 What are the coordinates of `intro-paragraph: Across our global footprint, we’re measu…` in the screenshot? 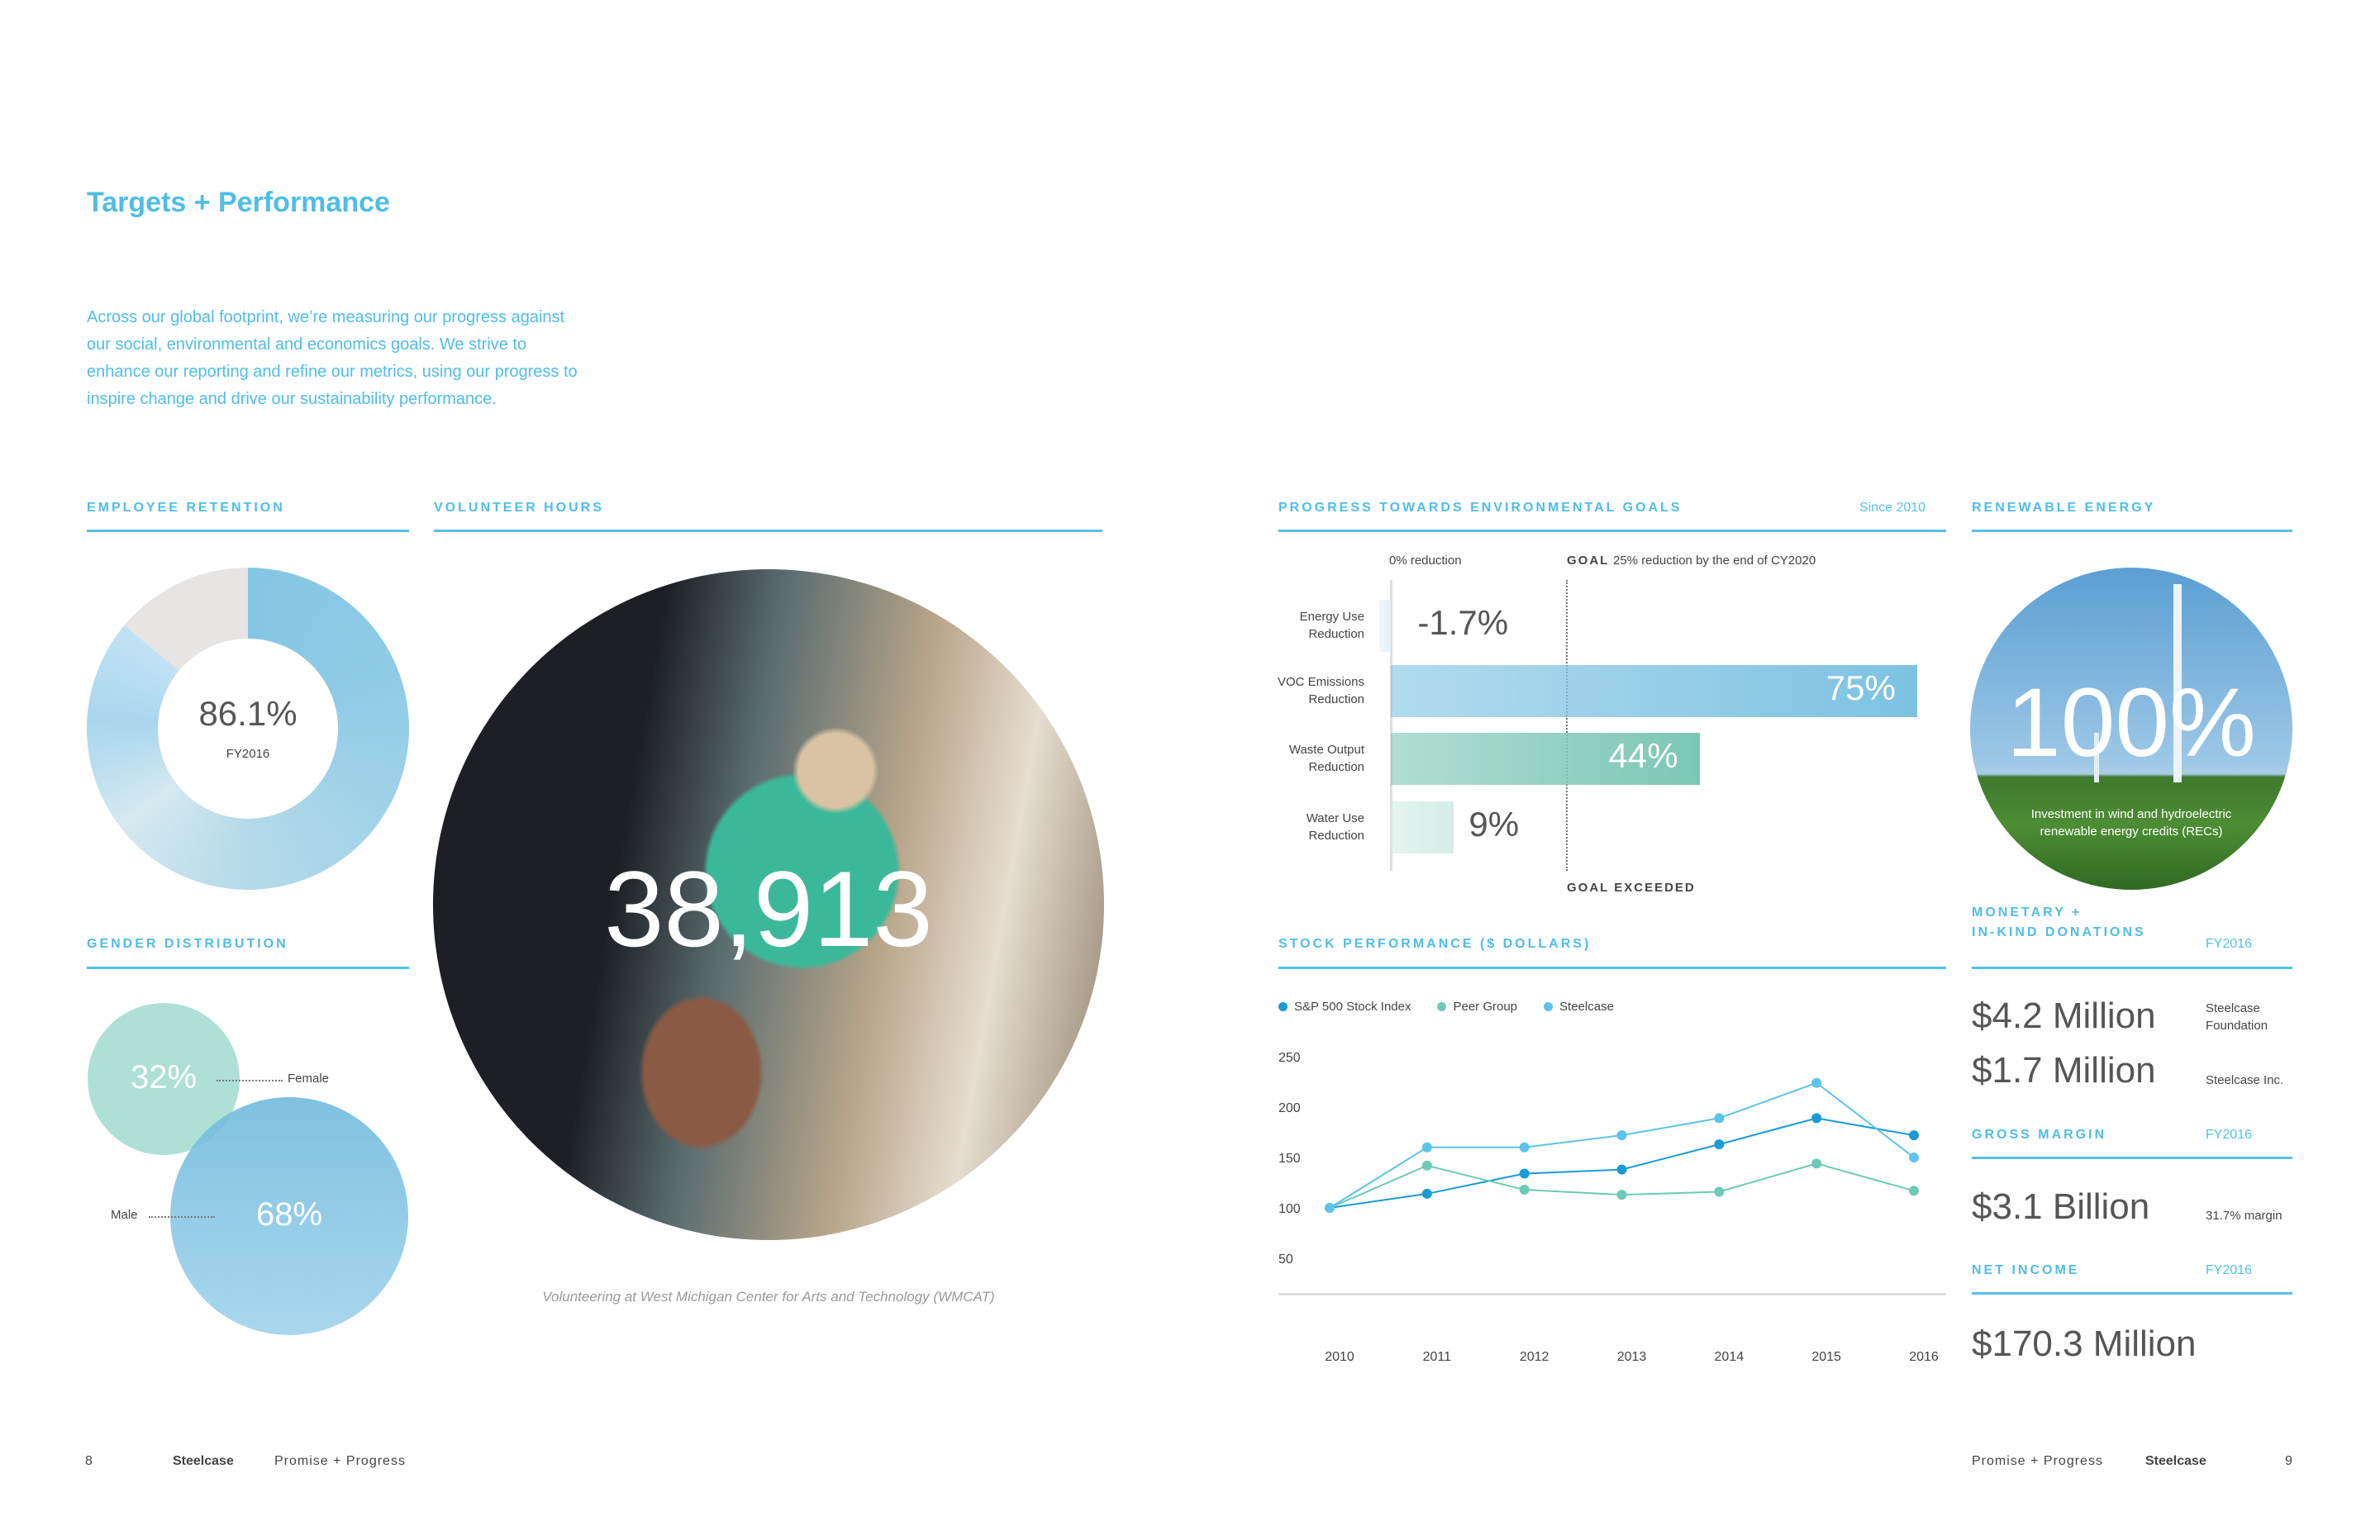 It's located at (332, 358).